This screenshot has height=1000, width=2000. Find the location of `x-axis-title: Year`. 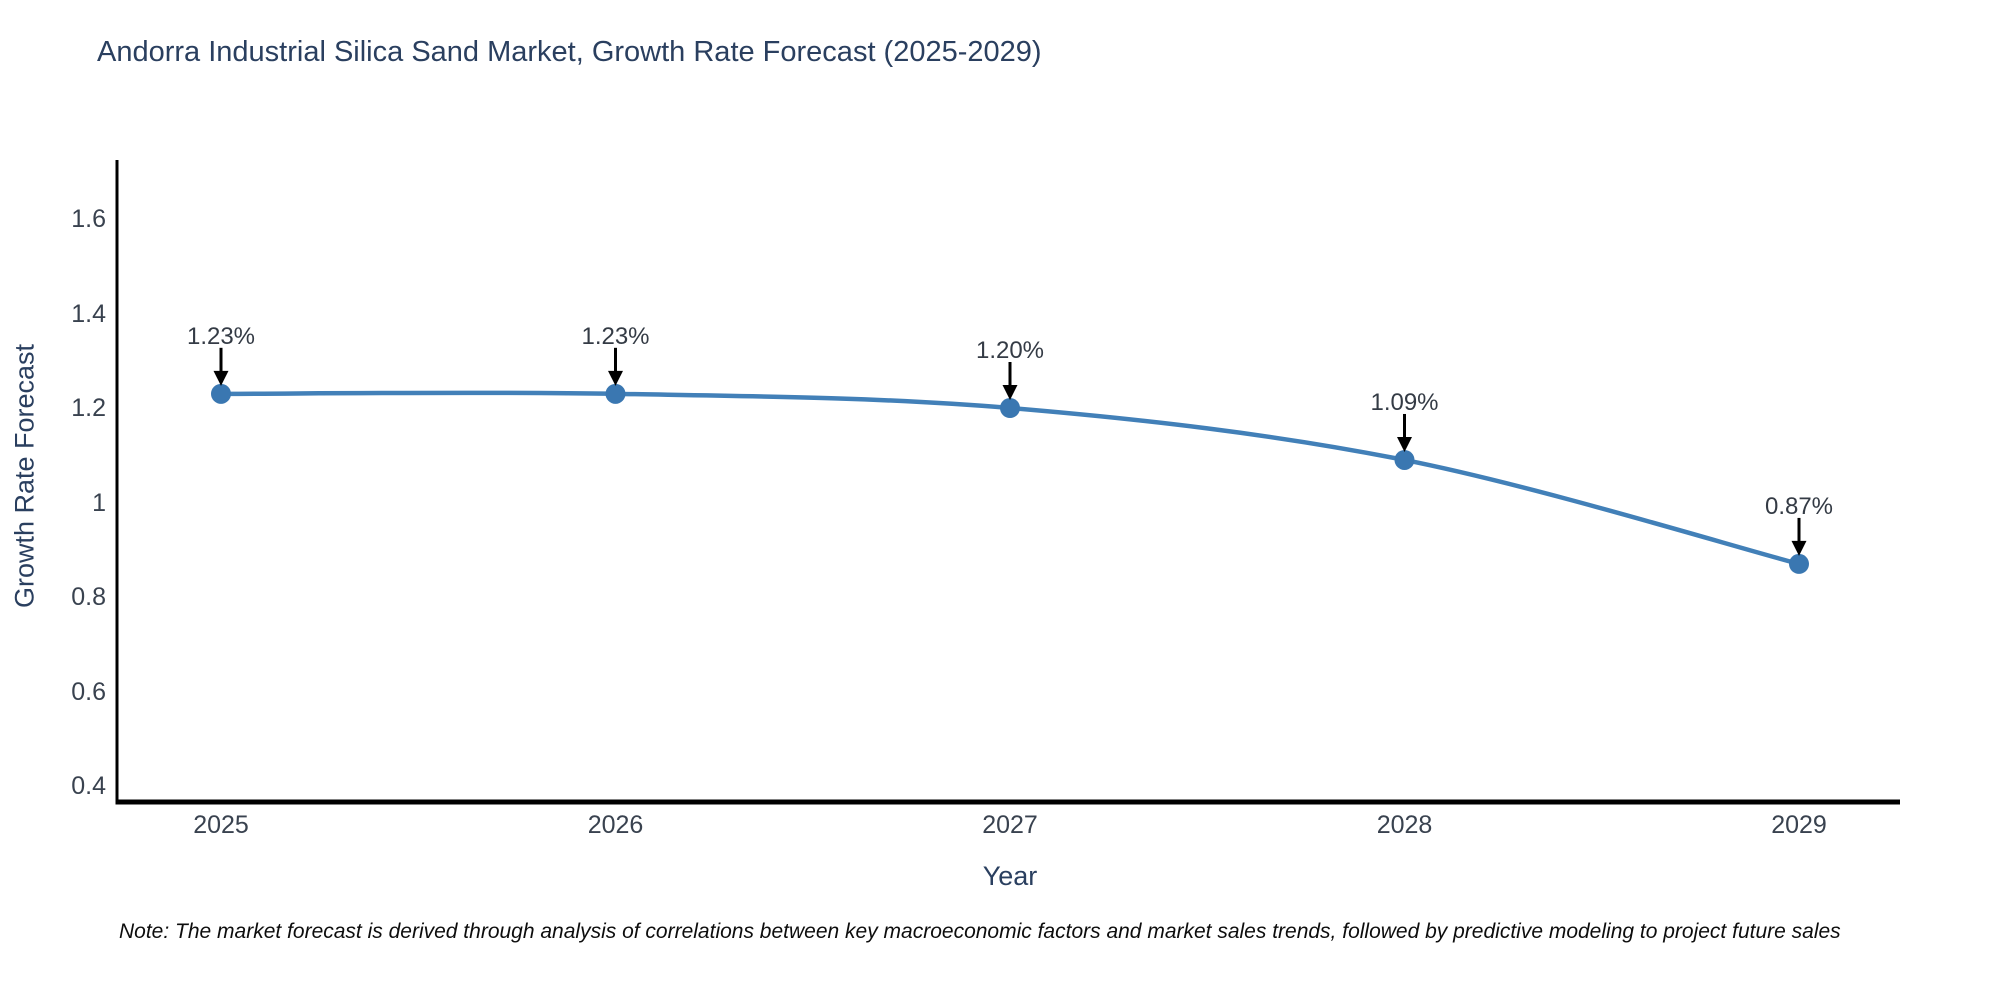

x-axis-title: Year is located at coordinates (1010, 876).